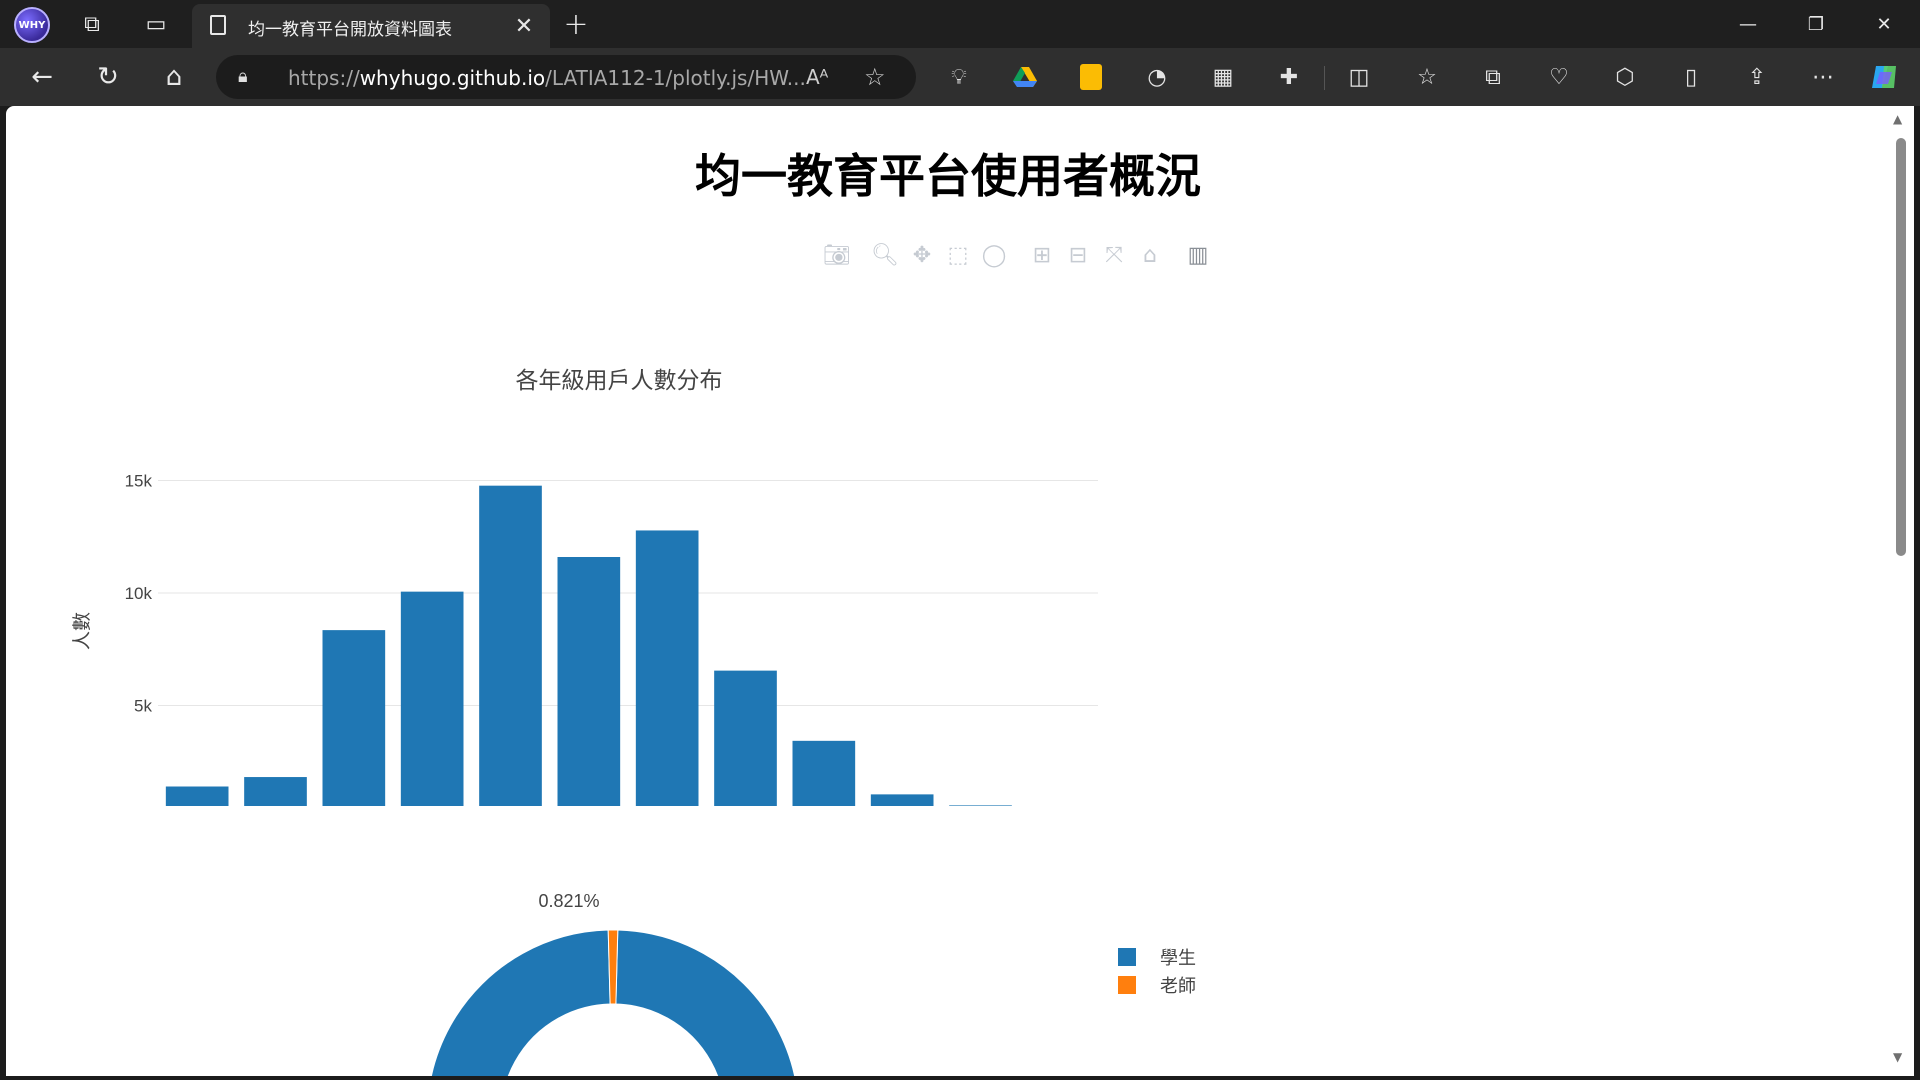 Image resolution: width=1920 pixels, height=1080 pixels. I want to click on restore-button: ❐, so click(1816, 24).